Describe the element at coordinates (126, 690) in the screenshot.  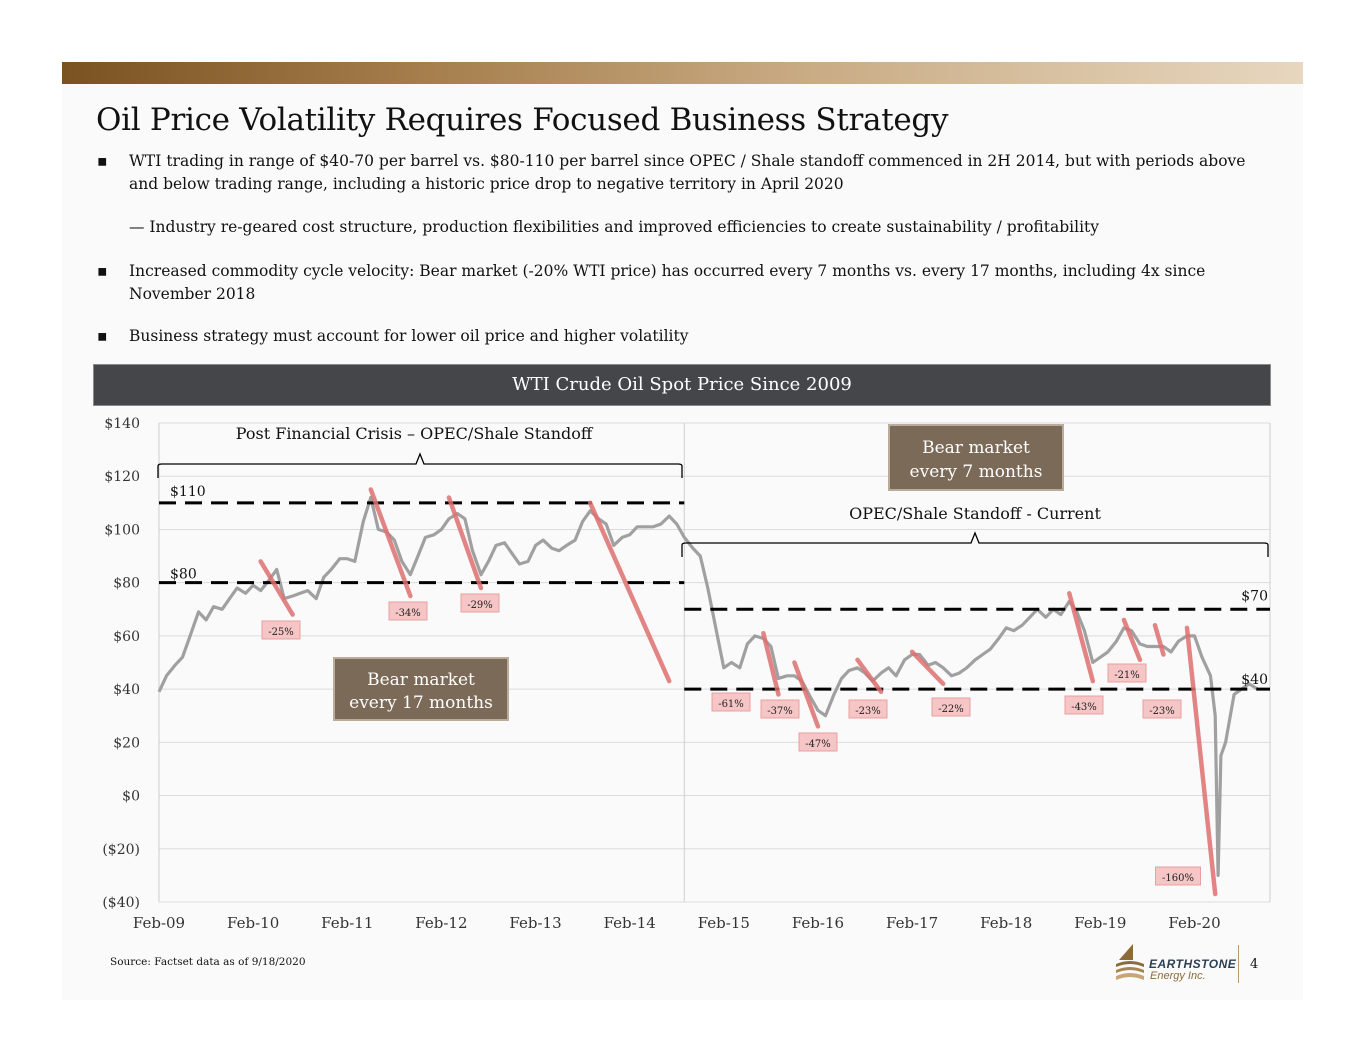
I see `y-tick-label: $40` at that location.